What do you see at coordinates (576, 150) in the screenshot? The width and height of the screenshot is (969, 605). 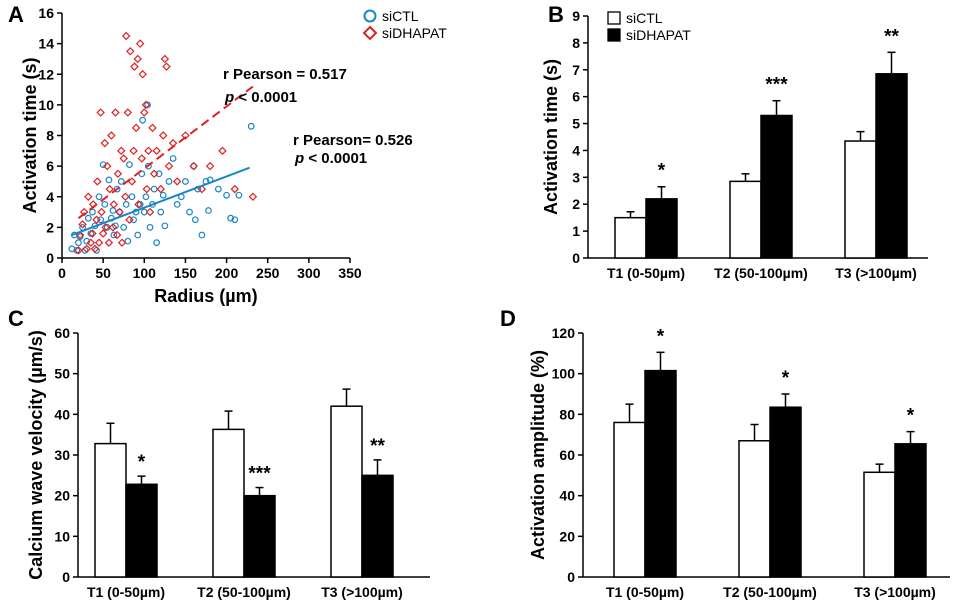 I see `panel-b-y-tick-label: 4` at bounding box center [576, 150].